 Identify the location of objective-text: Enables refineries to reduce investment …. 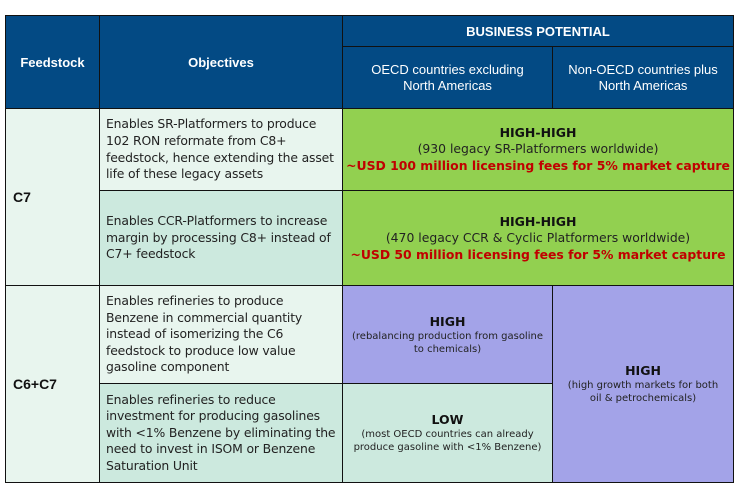
(221, 432).